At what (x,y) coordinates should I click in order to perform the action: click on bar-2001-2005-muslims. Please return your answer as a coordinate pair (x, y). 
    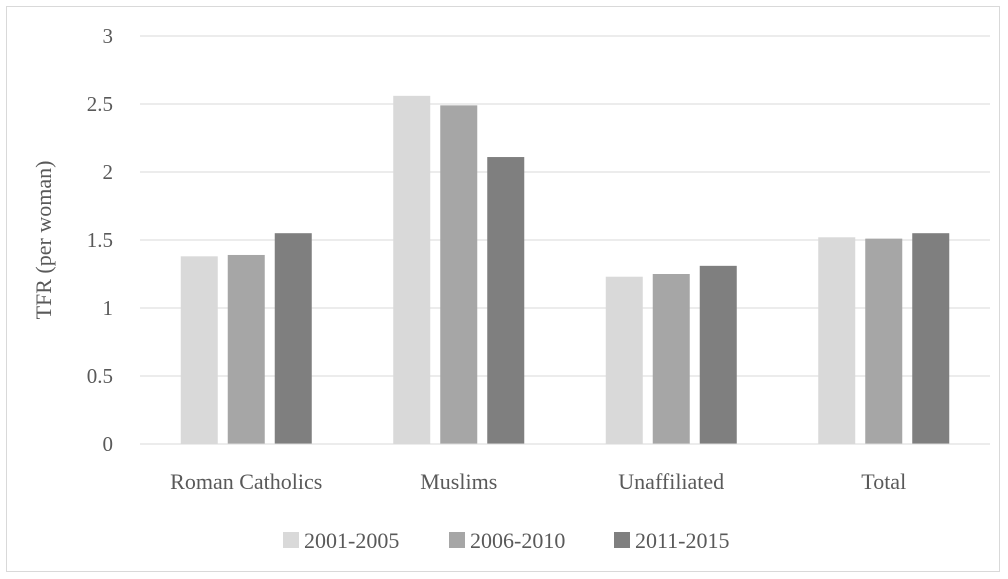
    Looking at the image, I should click on (412, 269).